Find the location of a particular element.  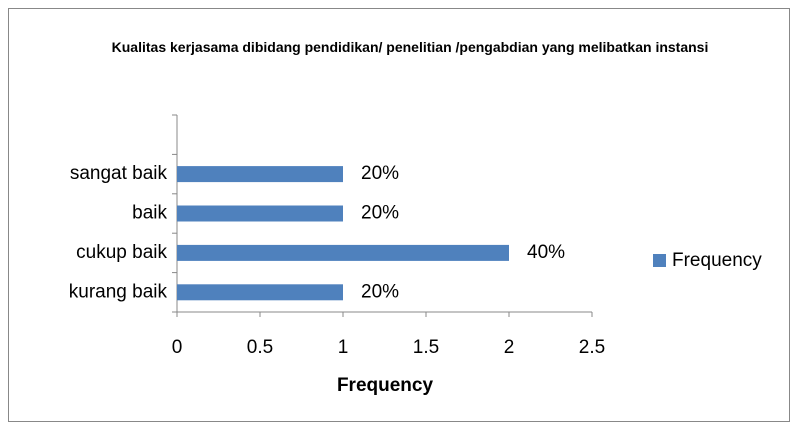

legend-swatch is located at coordinates (659, 260).